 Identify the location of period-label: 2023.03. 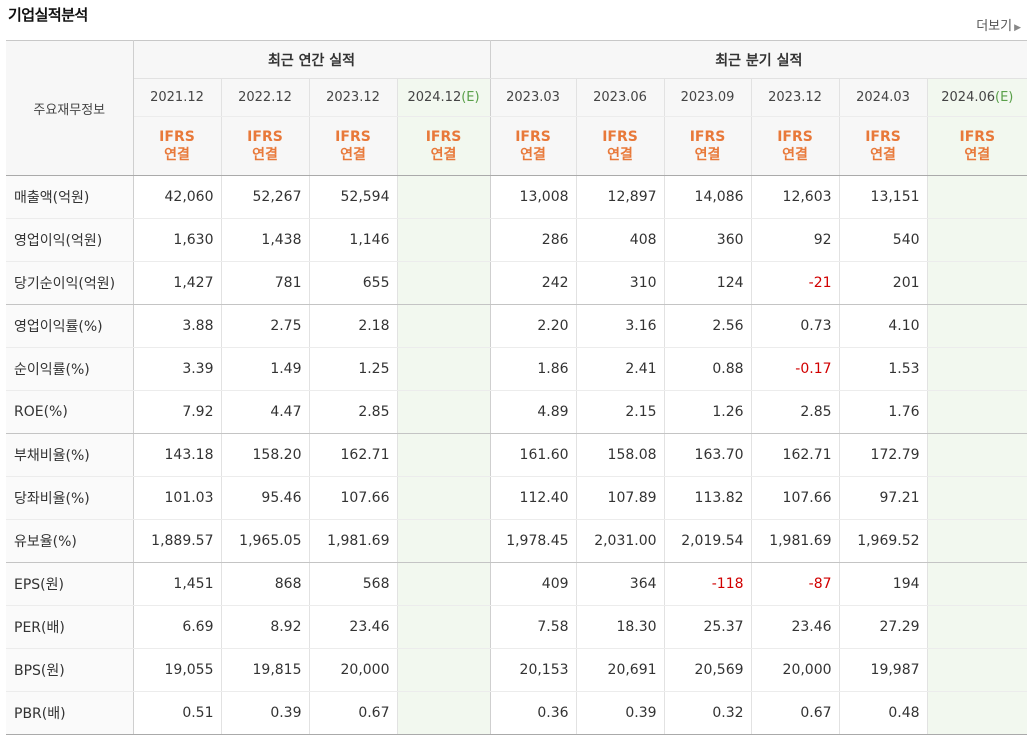
(533, 97).